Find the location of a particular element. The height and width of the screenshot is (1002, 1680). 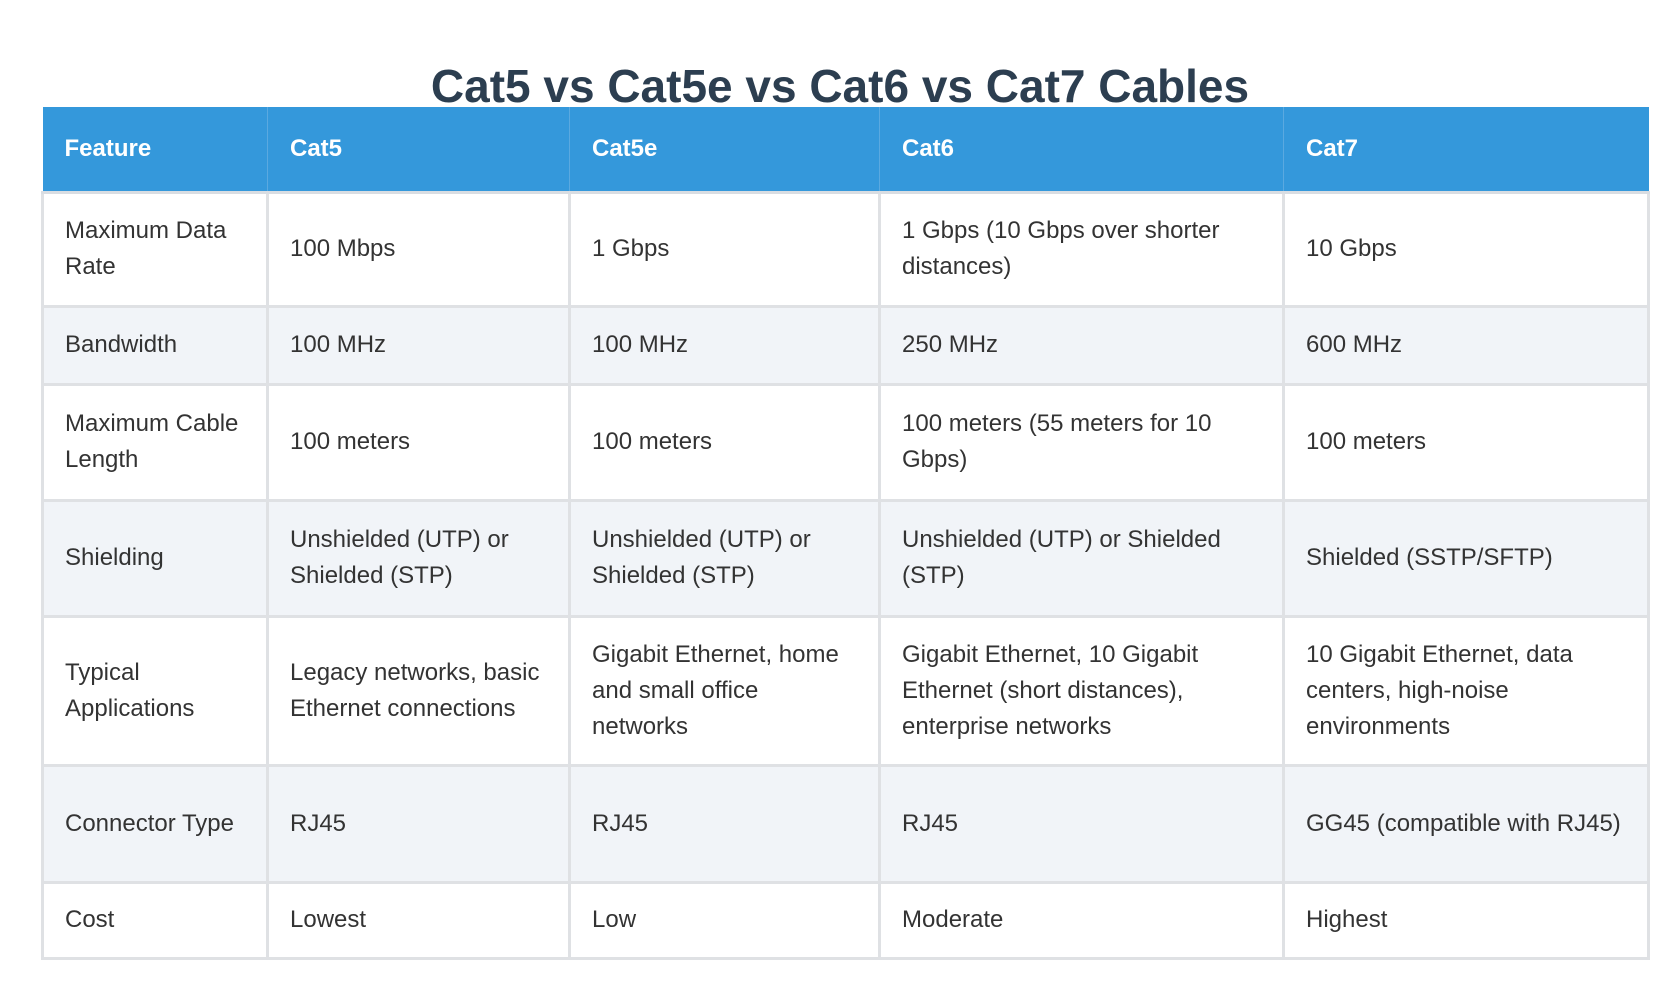

cat6-cell: Moderate is located at coordinates (1081, 920).